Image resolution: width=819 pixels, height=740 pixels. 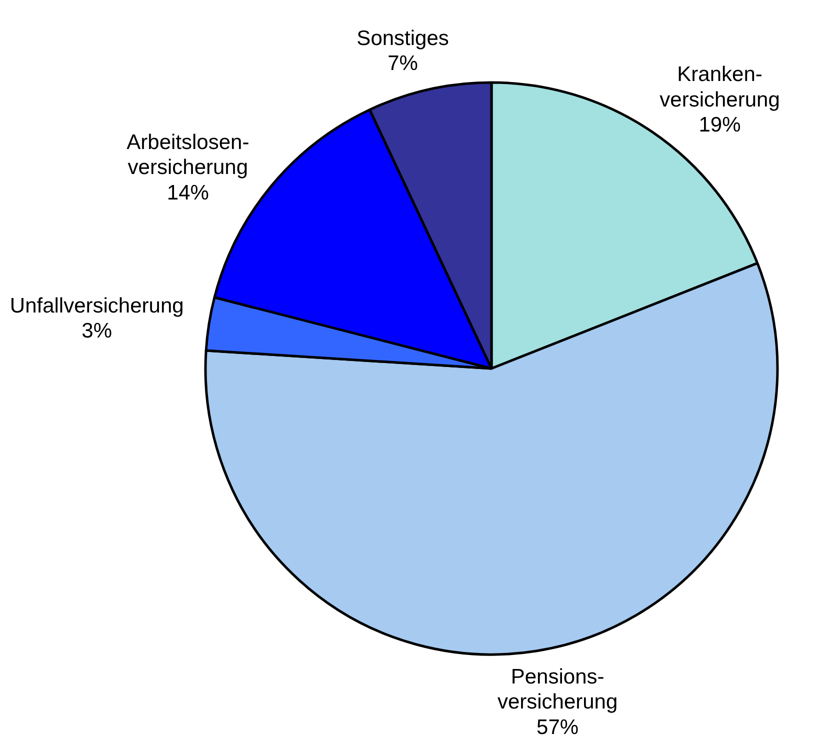 I want to click on slice-label: Kranken- versicherung, so click(x=720, y=87).